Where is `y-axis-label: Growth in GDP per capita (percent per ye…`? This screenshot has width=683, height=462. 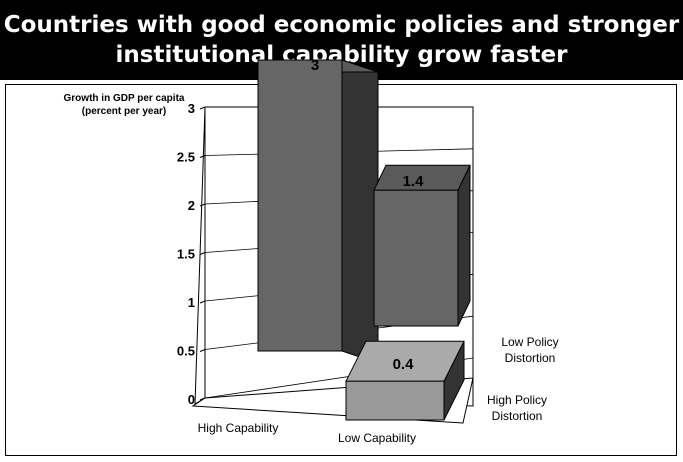
y-axis-label: Growth in GDP per capita (percent per ye… is located at coordinates (124, 105).